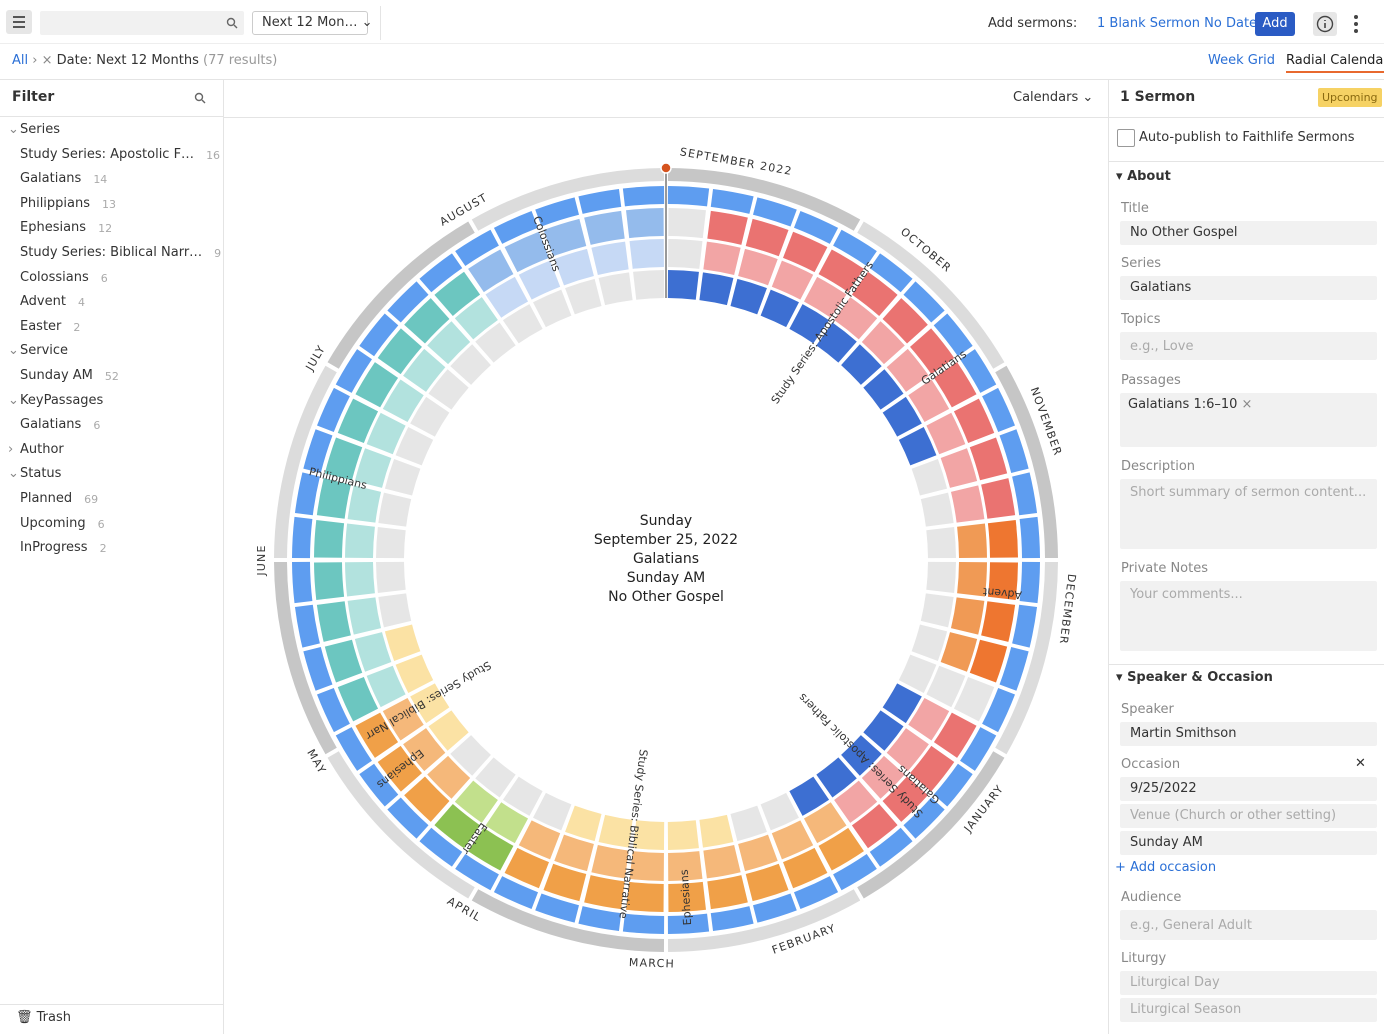  What do you see at coordinates (1248, 734) in the screenshot?
I see `speaker-input: Martin Smithson` at bounding box center [1248, 734].